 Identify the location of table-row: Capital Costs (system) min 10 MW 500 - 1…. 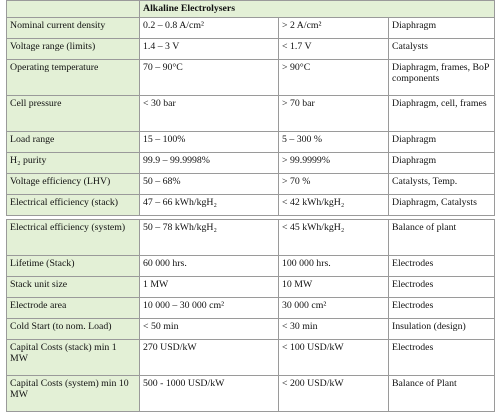
(251, 393).